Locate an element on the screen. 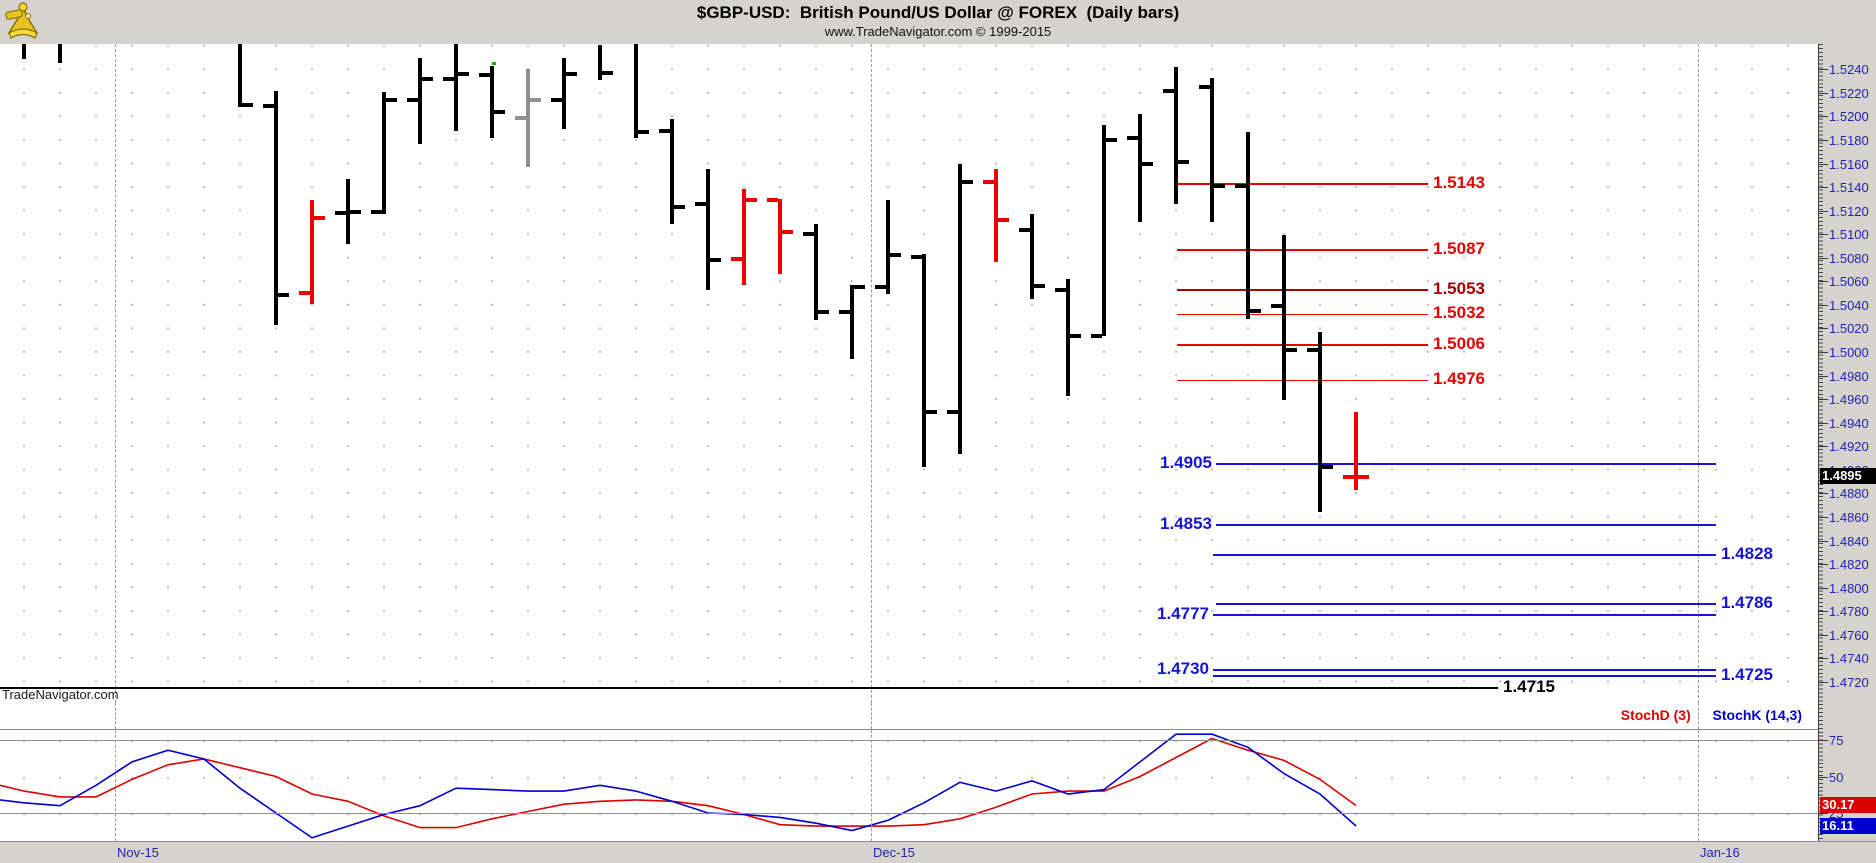 The image size is (1876, 863). price-axis-label: 1.5000 is located at coordinates (1849, 353).